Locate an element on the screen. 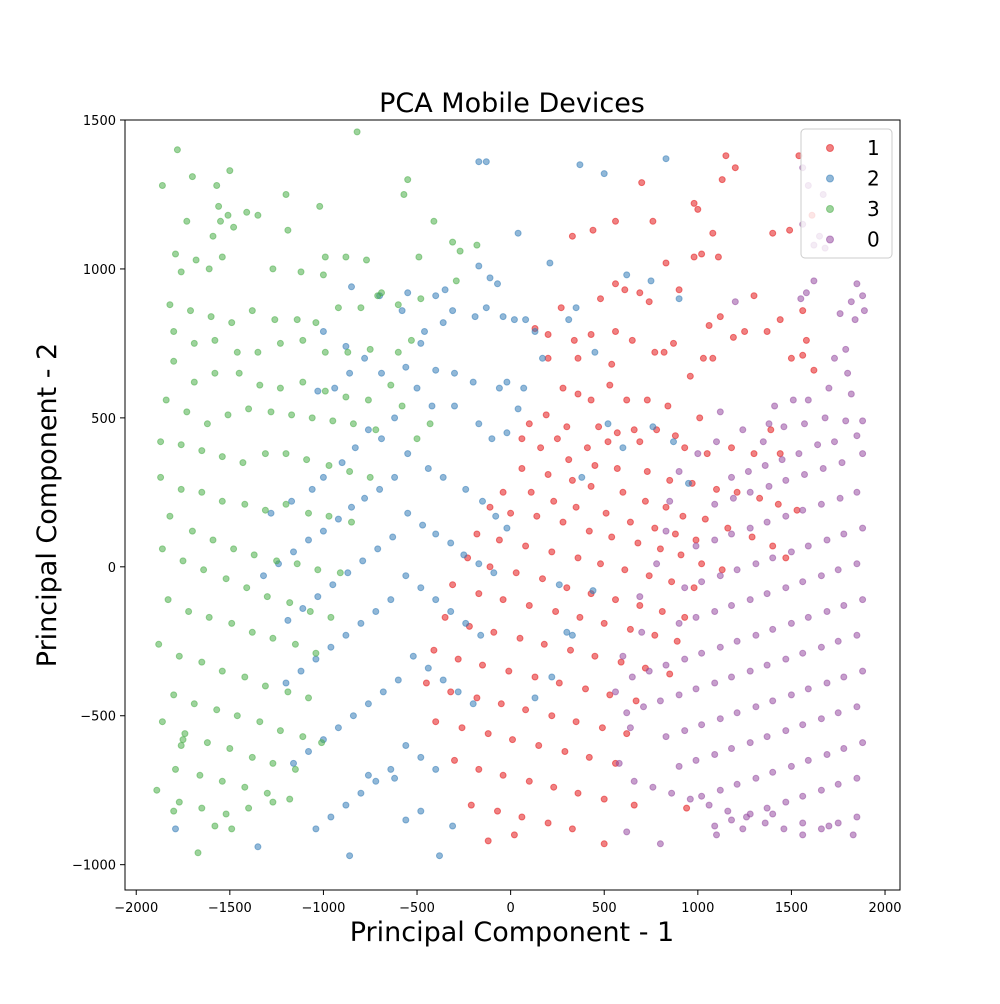  x-tick-label: 2000 is located at coordinates (884, 908).